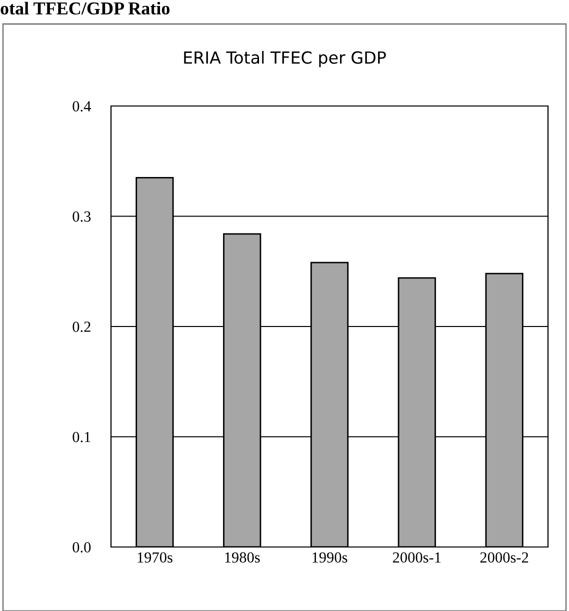 This screenshot has height=611, width=569. What do you see at coordinates (285, 59) in the screenshot?
I see `chart-subtitle: ERIA Total TFEC per GDP` at bounding box center [285, 59].